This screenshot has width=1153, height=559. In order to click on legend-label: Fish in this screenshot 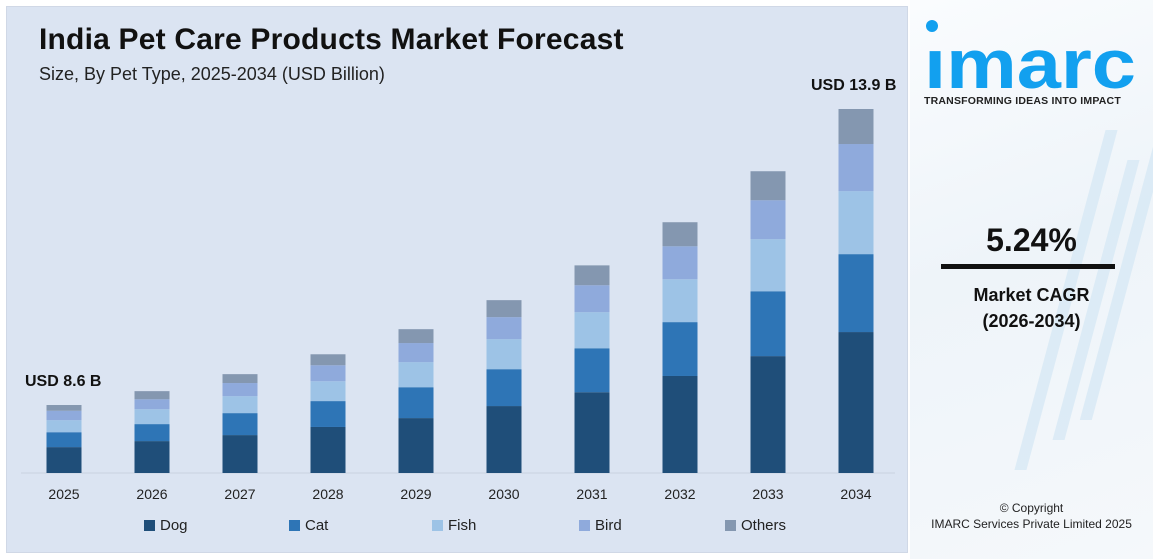, I will do `click(462, 525)`.